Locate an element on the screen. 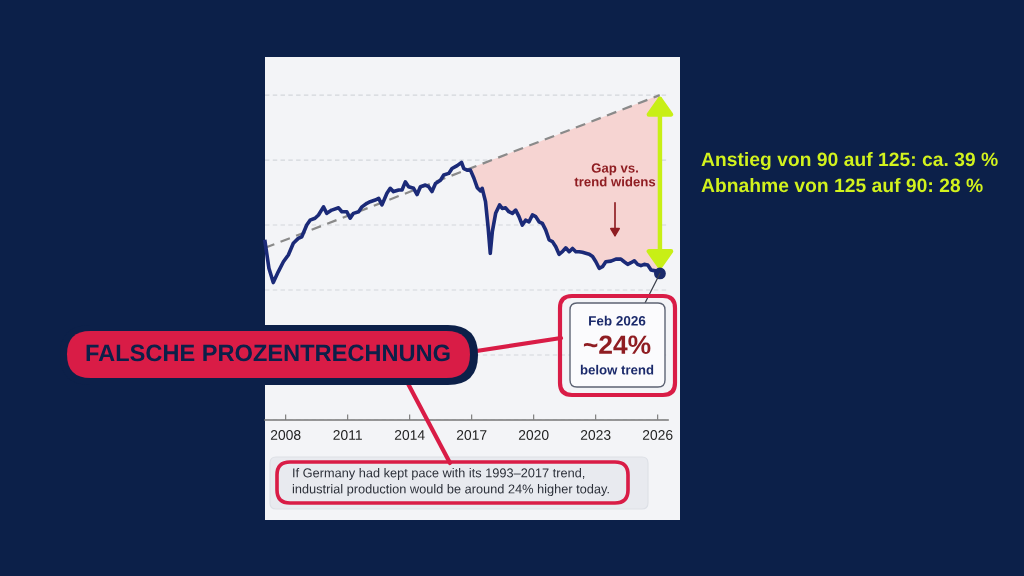 Image resolution: width=1024 pixels, height=576 pixels. annotation: FALSCHE PROZENTRECHNUNG is located at coordinates (268, 353).